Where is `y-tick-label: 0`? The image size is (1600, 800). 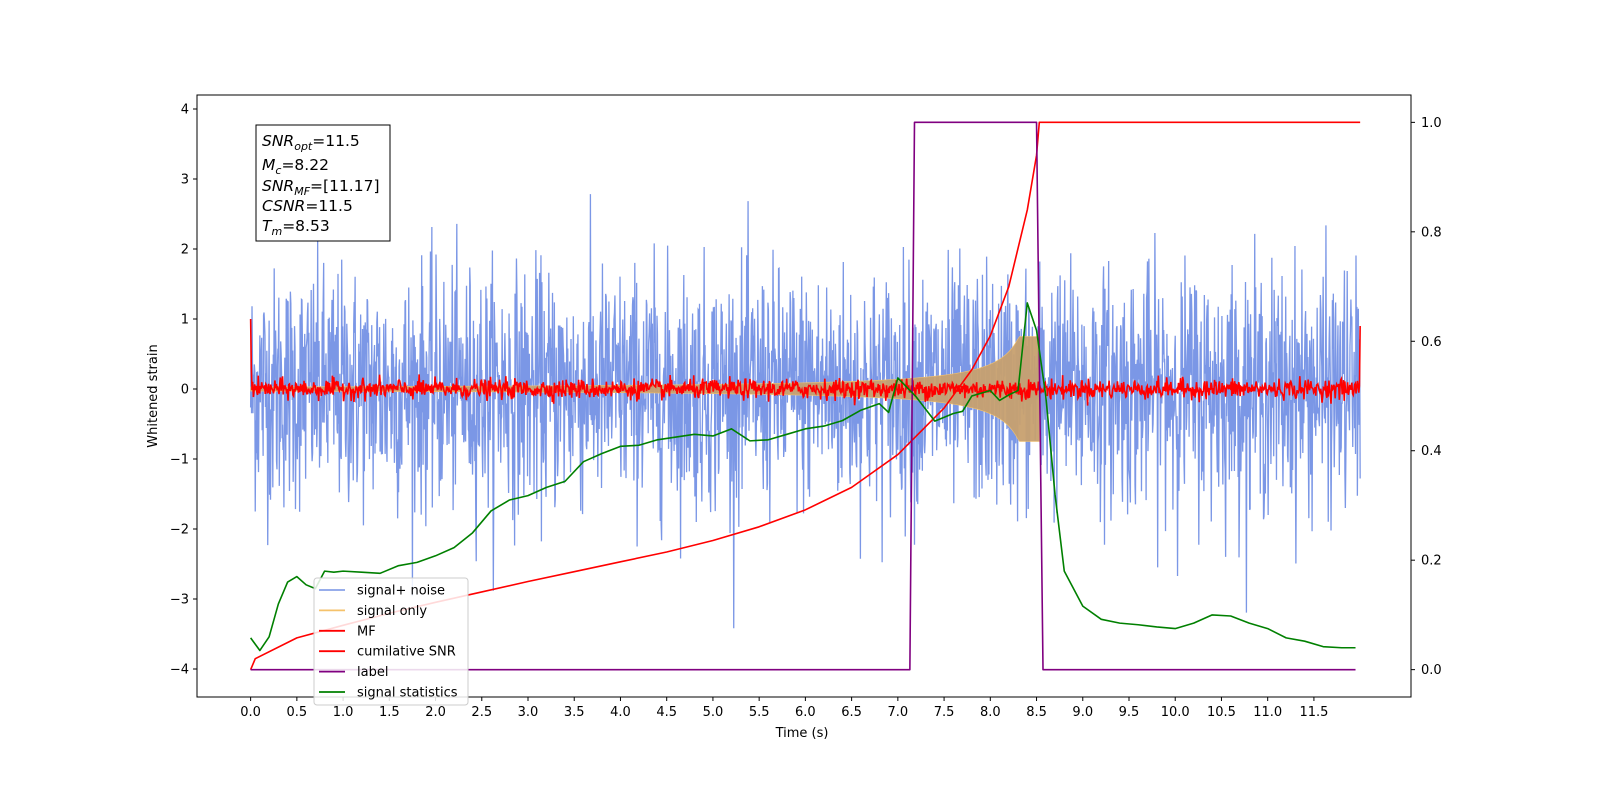 y-tick-label: 0 is located at coordinates (185, 390).